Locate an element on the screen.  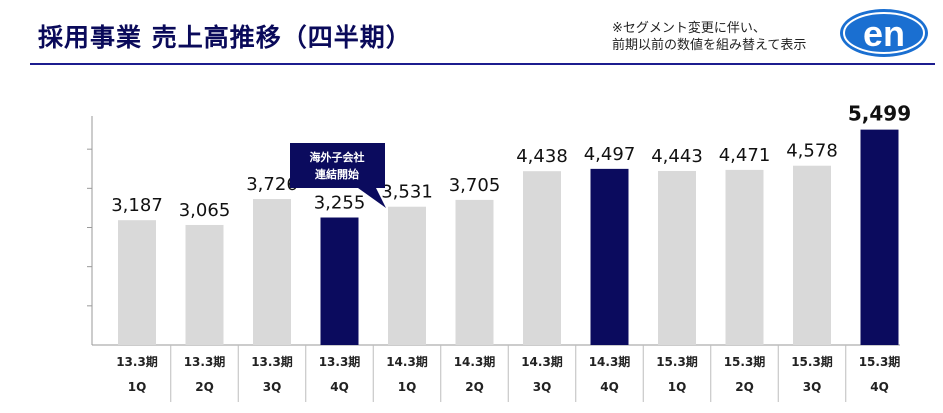
data-label: 4,497 is located at coordinates (610, 154).